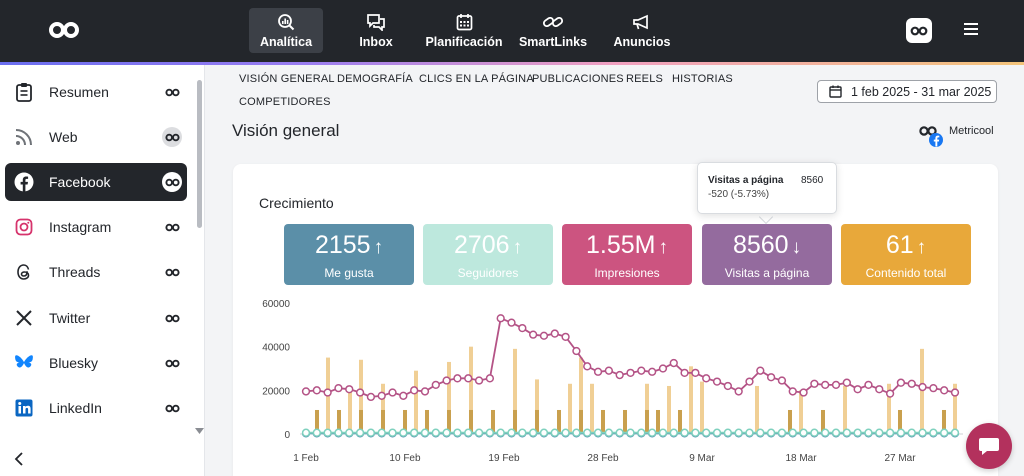 The image size is (1024, 476). Describe the element at coordinates (96, 408) in the screenshot. I see `sidebar-item-linkedin: LinkedIn` at that location.